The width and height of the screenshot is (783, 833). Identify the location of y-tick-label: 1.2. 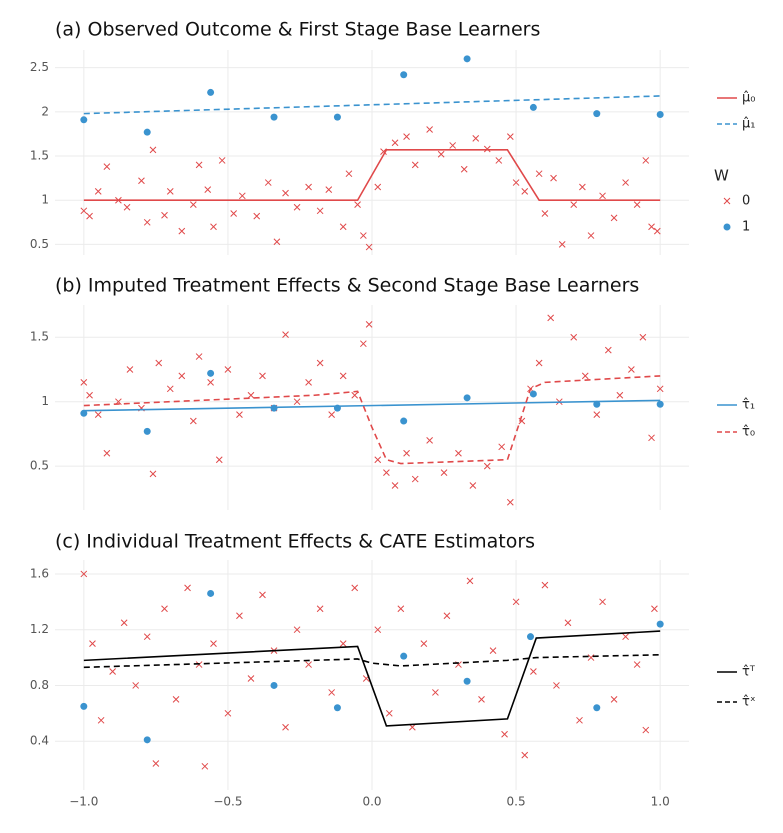
(39, 629).